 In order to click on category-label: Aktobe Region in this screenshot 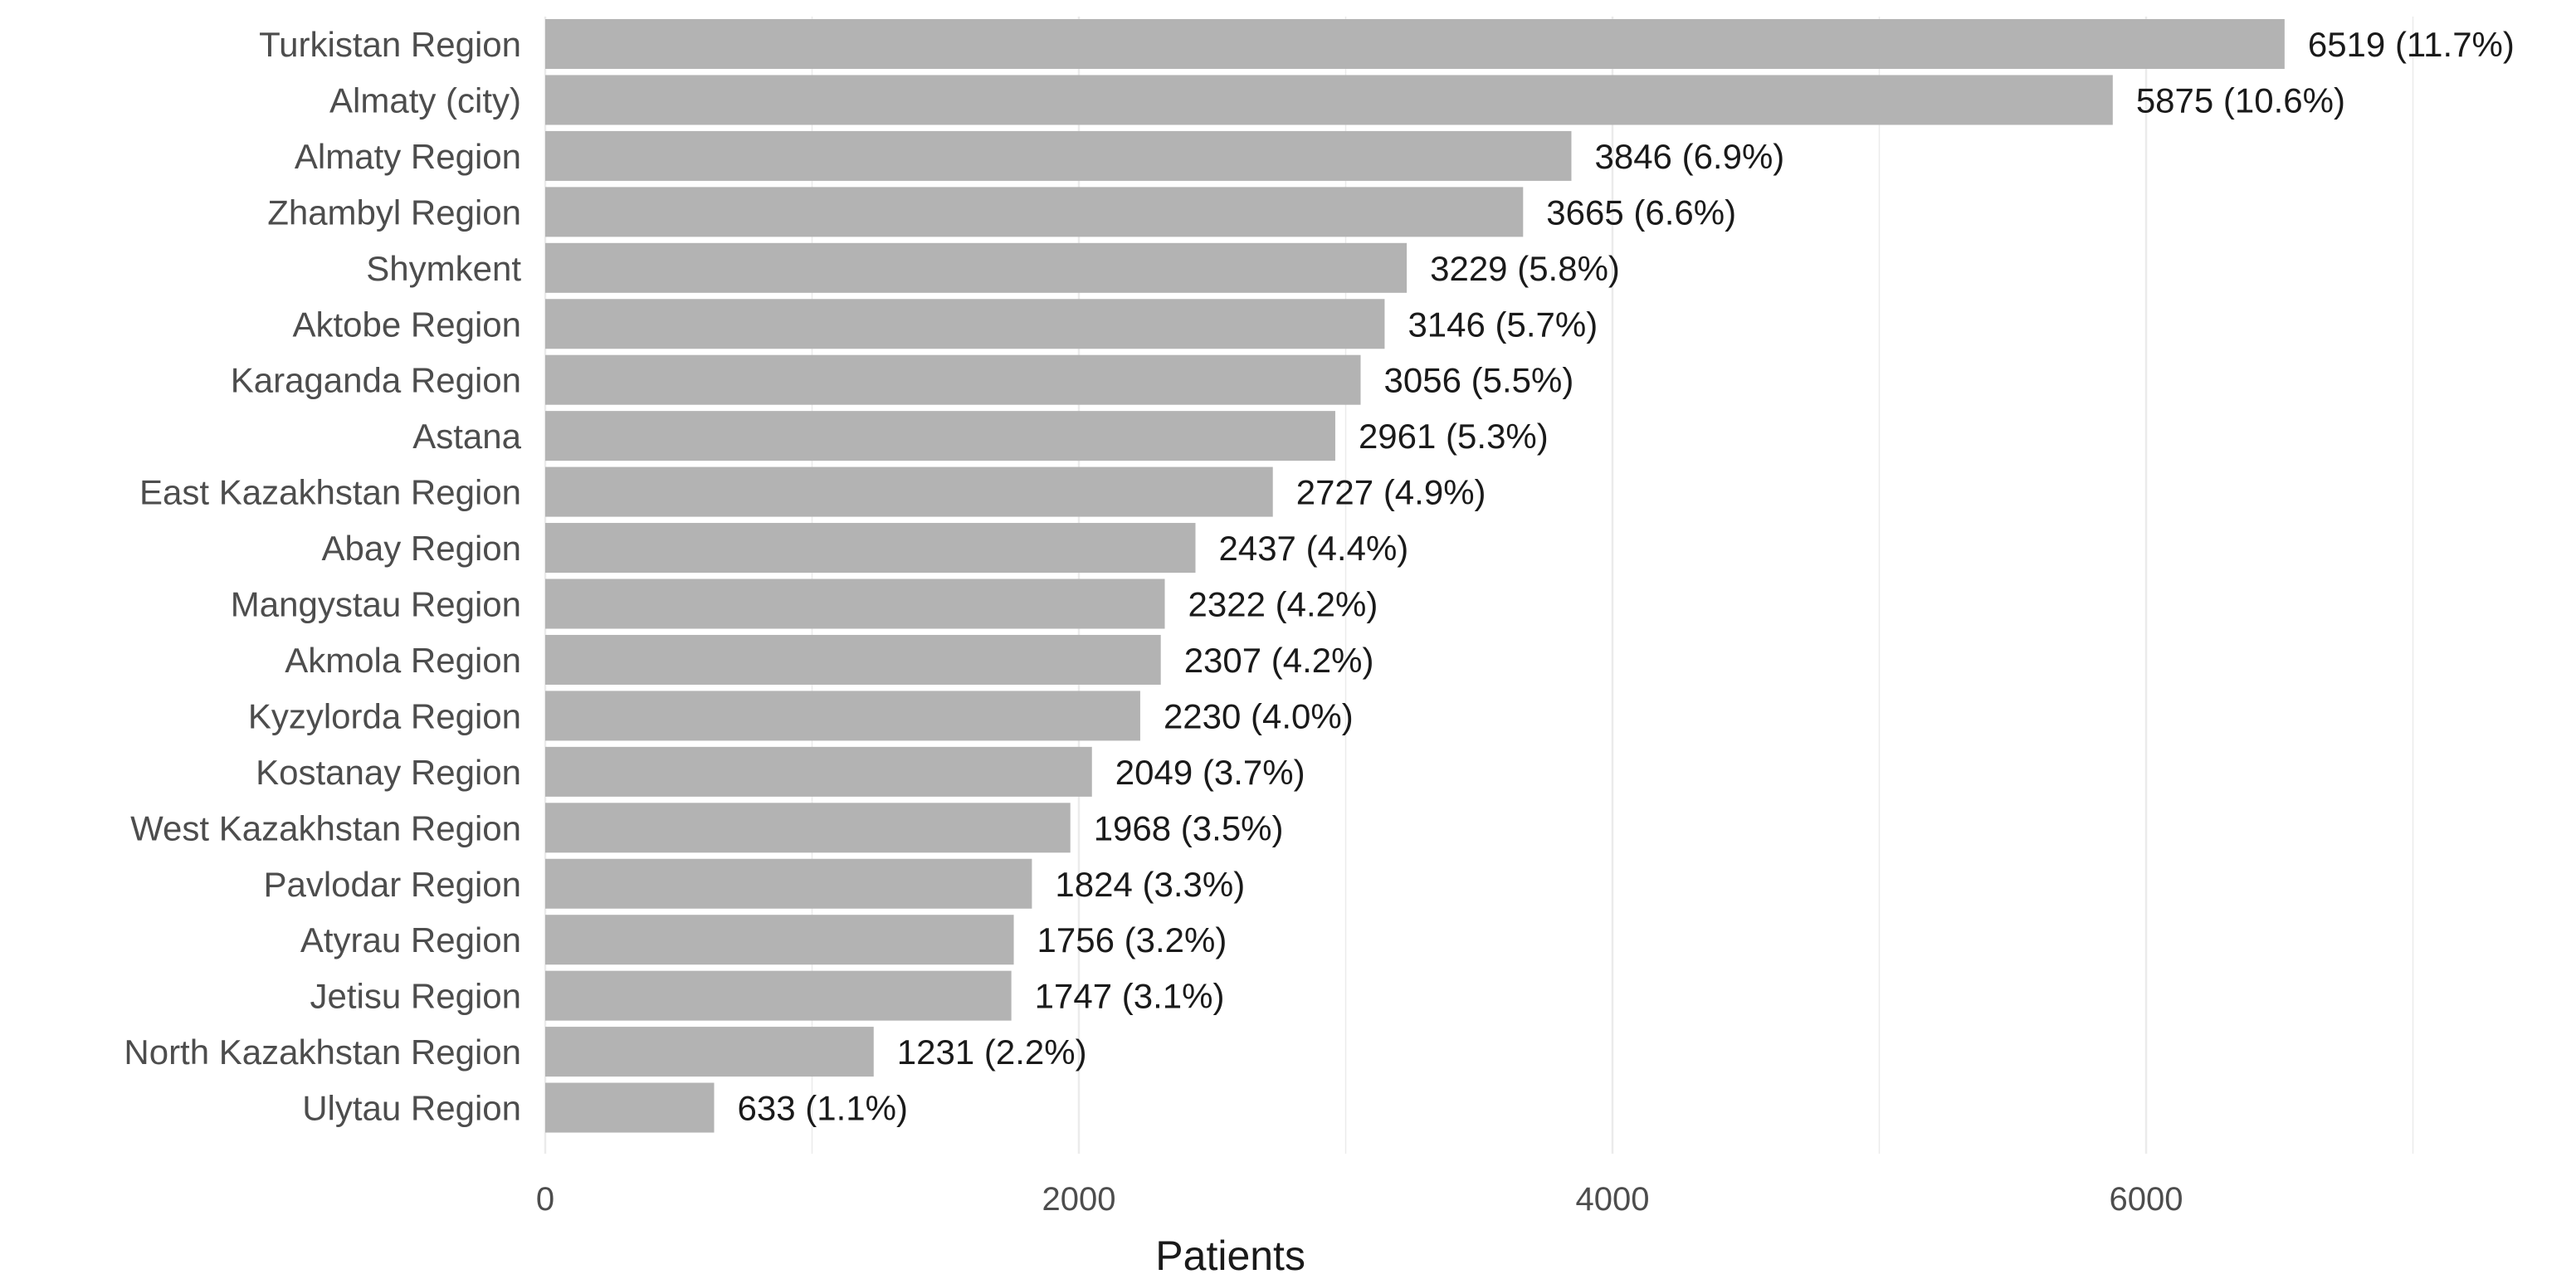, I will do `click(406, 325)`.